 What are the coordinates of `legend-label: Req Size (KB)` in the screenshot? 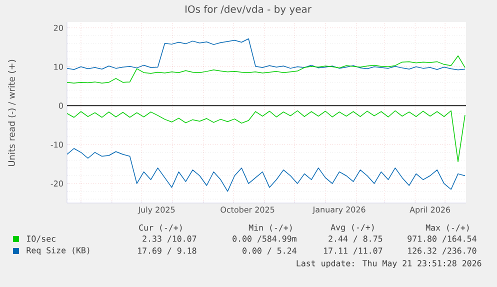 It's located at (58, 251).